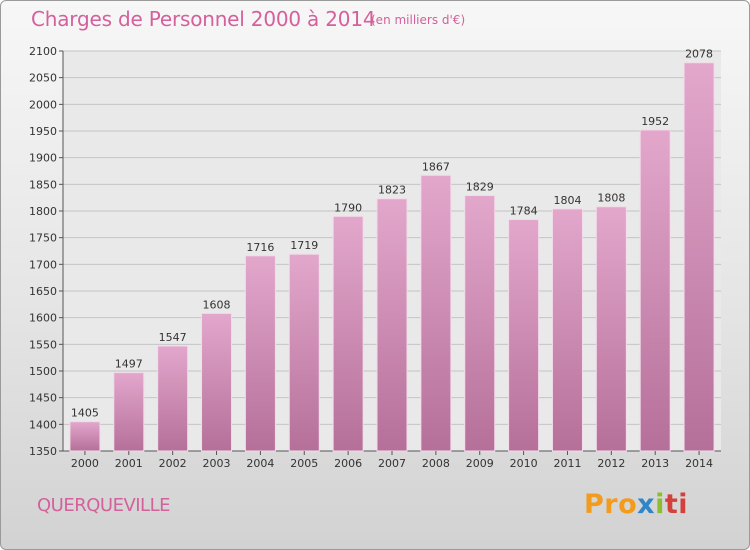 Image resolution: width=750 pixels, height=550 pixels. What do you see at coordinates (480, 187) in the screenshot?
I see `bar-value-label: 1829` at bounding box center [480, 187].